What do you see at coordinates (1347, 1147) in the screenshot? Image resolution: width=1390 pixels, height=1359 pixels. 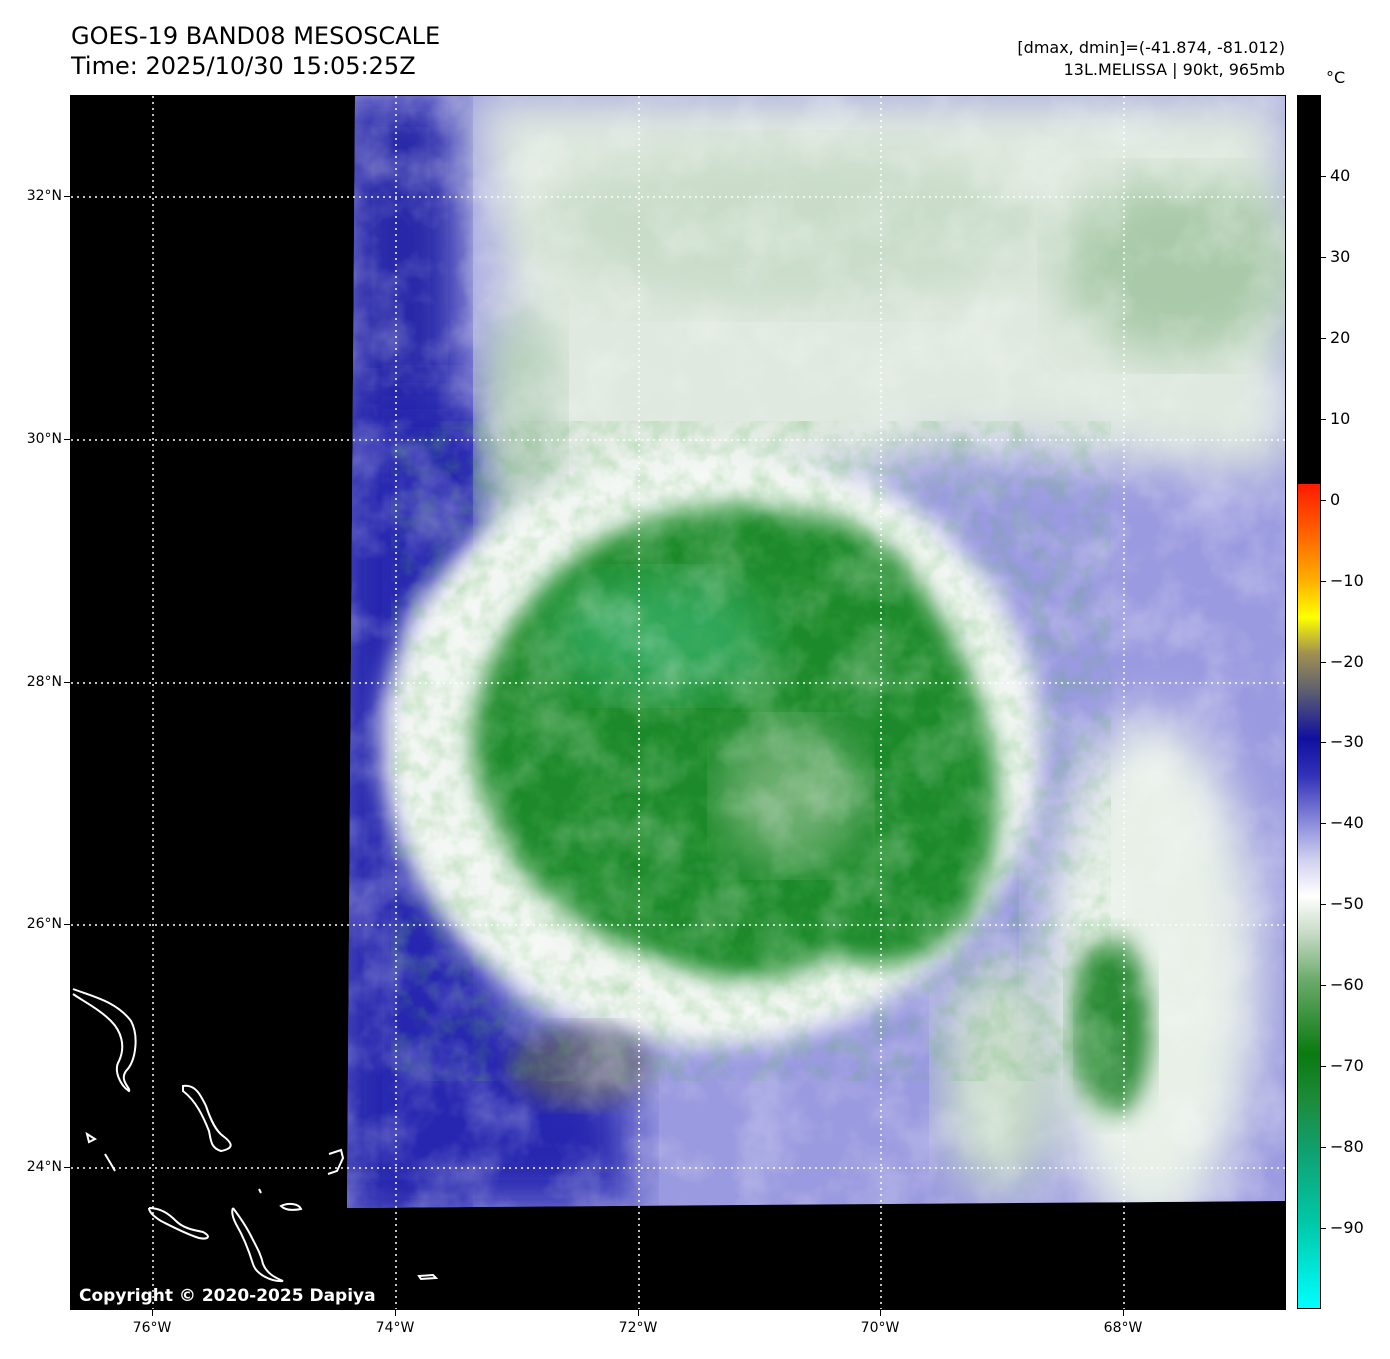 I see `colorbar-label: −80` at bounding box center [1347, 1147].